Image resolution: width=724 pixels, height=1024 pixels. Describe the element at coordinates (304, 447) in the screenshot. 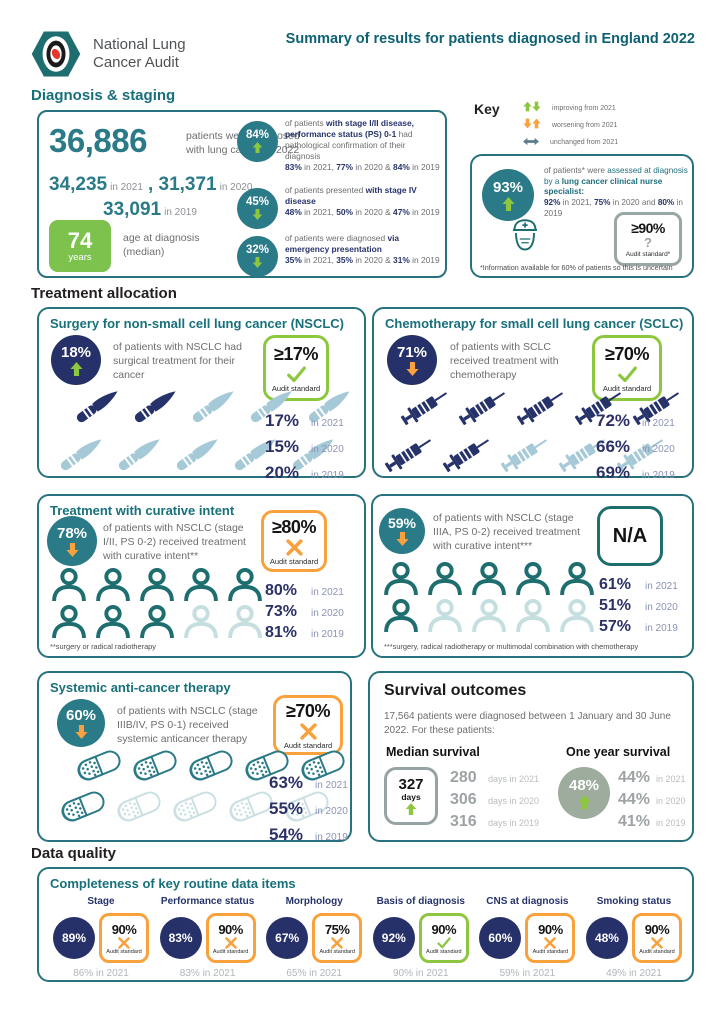

I see `history-row: 15% in 2020` at that location.